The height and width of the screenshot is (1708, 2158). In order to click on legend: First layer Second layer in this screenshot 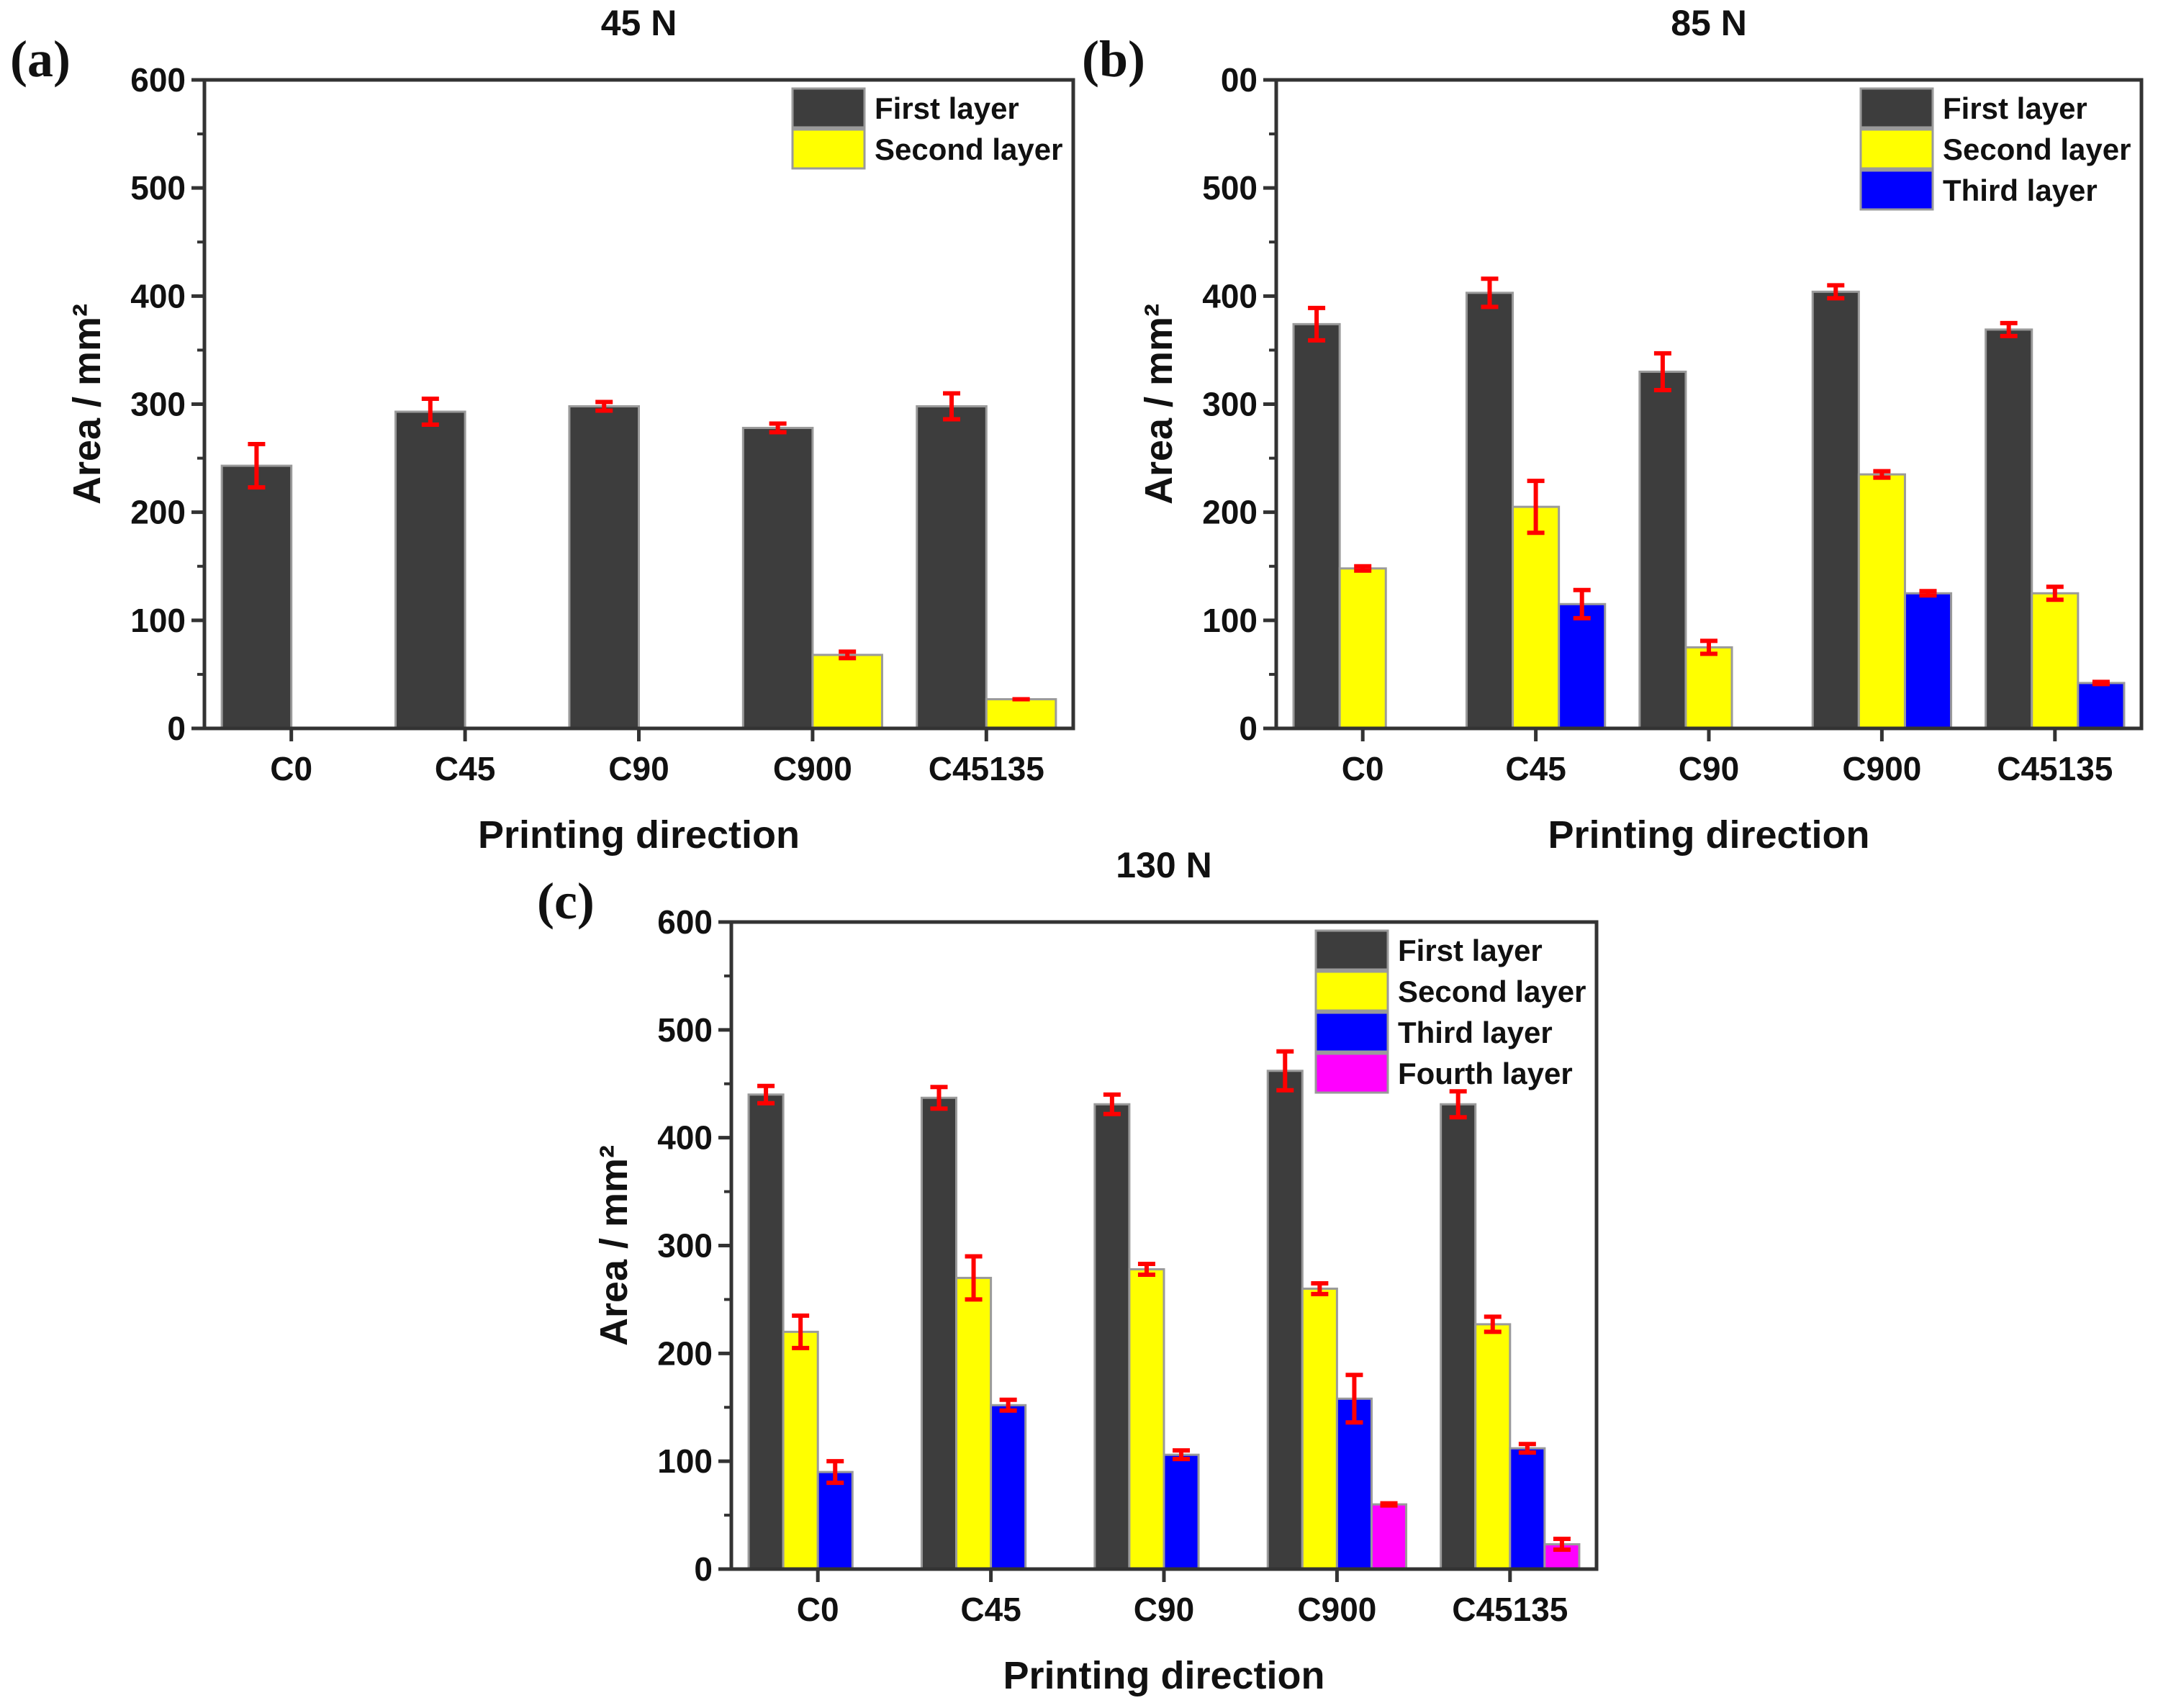, I will do `click(926, 128)`.